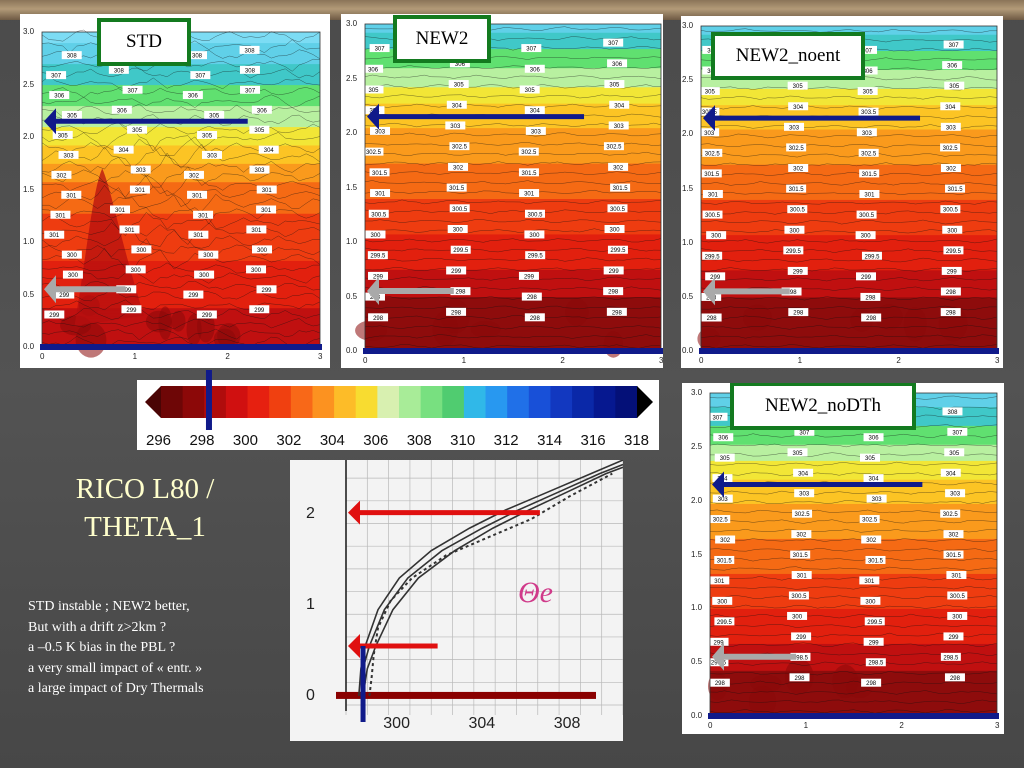 This screenshot has height=768, width=1024. Describe the element at coordinates (952, 413) in the screenshot. I see `contour-label: 308` at that location.